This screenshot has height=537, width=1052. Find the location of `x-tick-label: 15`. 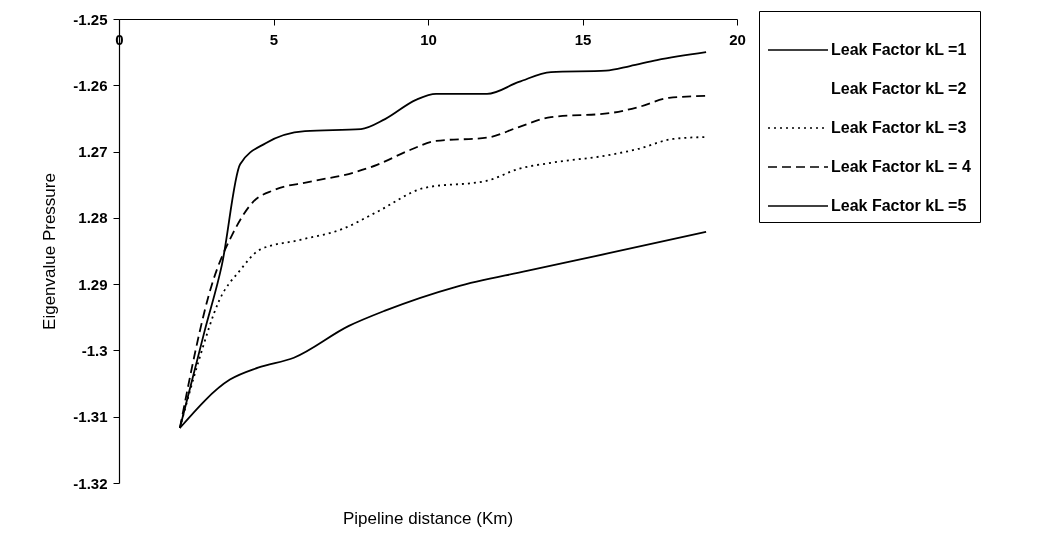

x-tick-label: 15 is located at coordinates (583, 39).